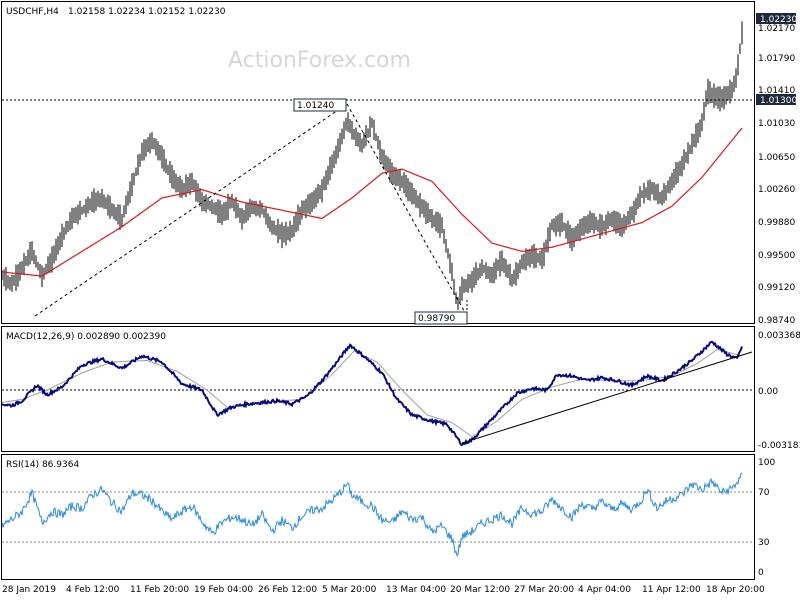  What do you see at coordinates (776, 288) in the screenshot?
I see `price-tick-label: 0.99120` at bounding box center [776, 288].